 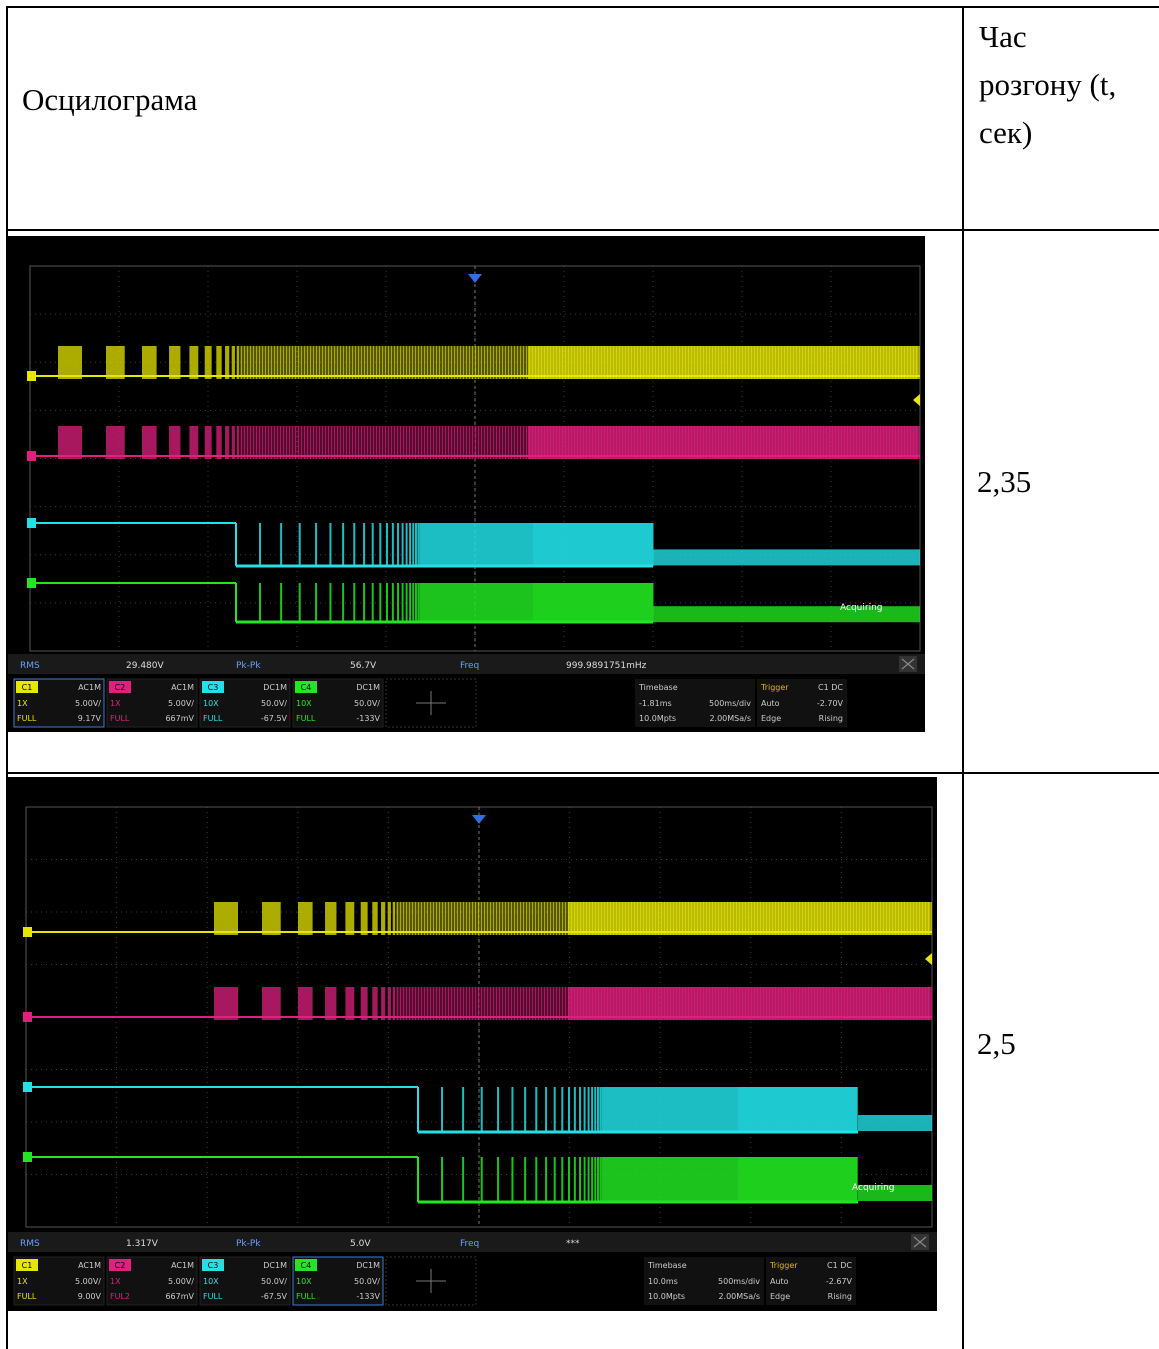 I want to click on timebase-box: Timebase 10.0ms 500ms/div 10.0Mpts 2.00MSa/s, so click(x=704, y=1281).